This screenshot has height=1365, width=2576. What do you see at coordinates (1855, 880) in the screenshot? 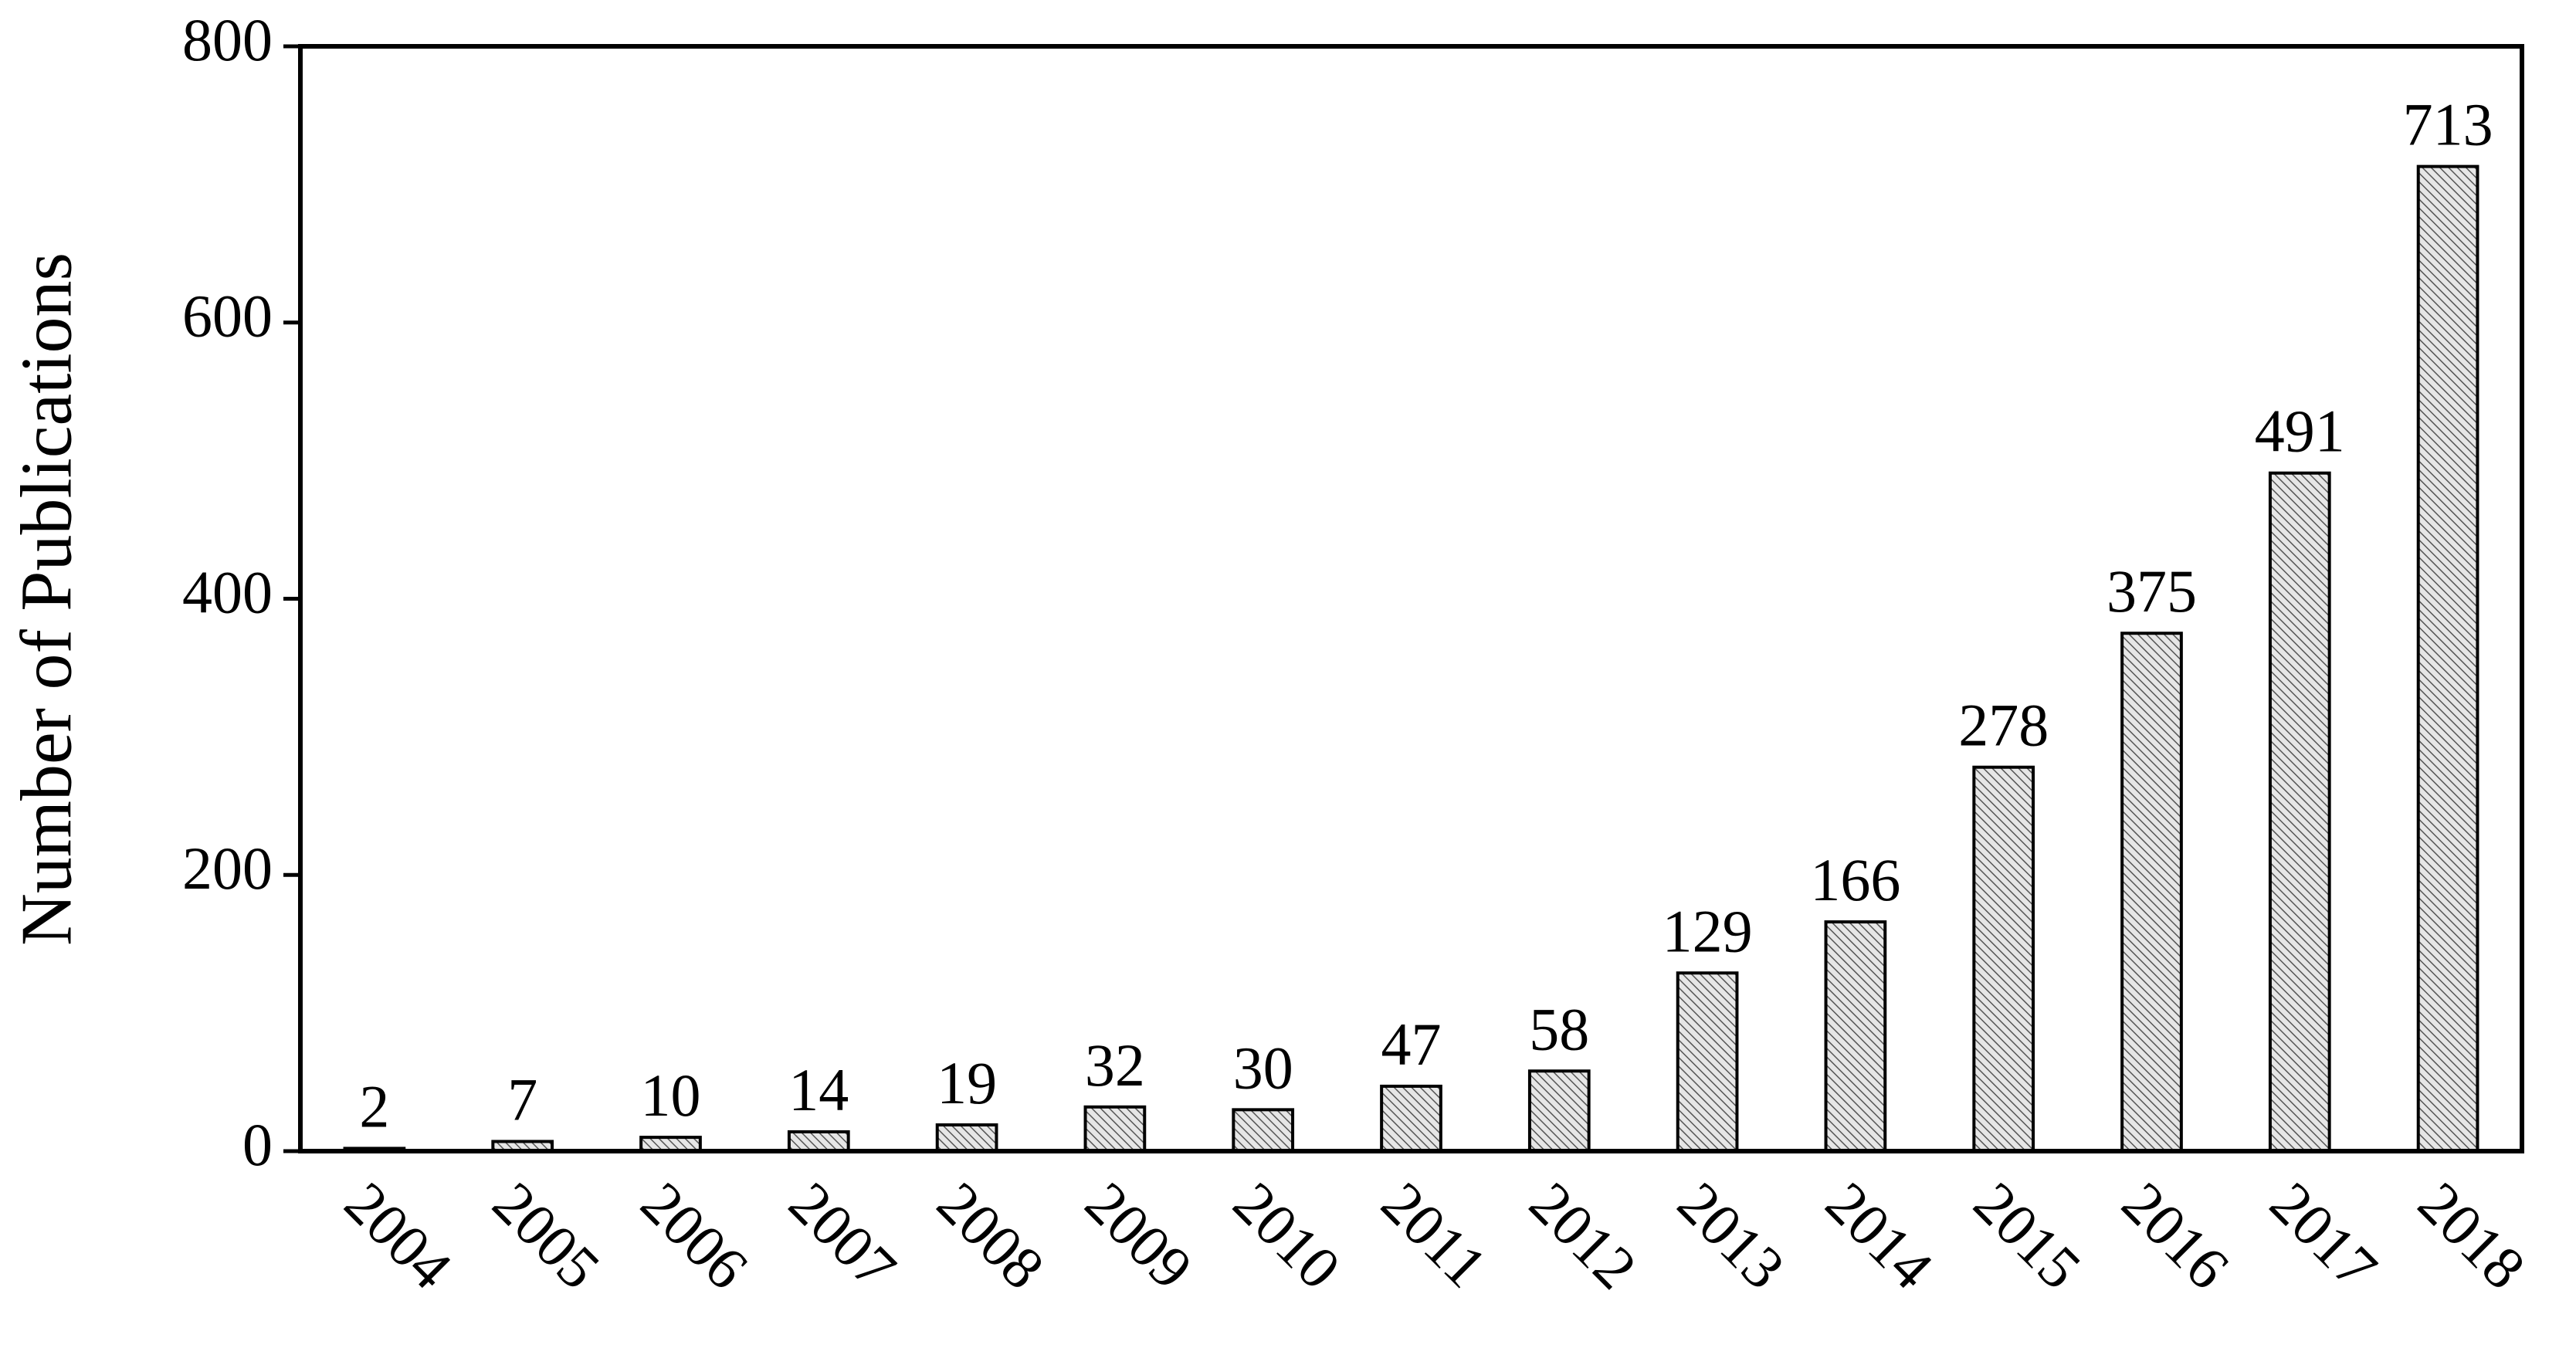
I see `value-label: 166` at bounding box center [1855, 880].